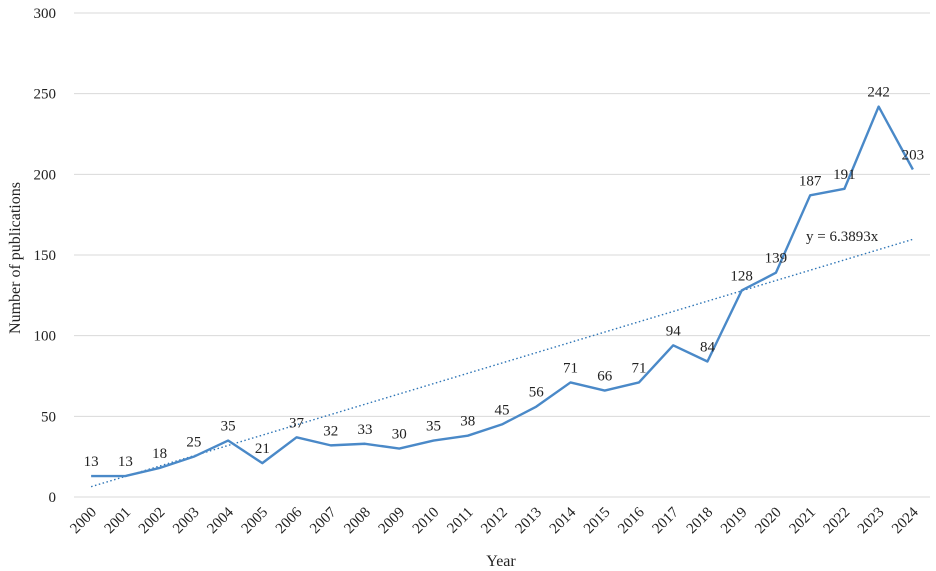  What do you see at coordinates (768, 521) in the screenshot?
I see `x-tick-label: 2020` at bounding box center [768, 521].